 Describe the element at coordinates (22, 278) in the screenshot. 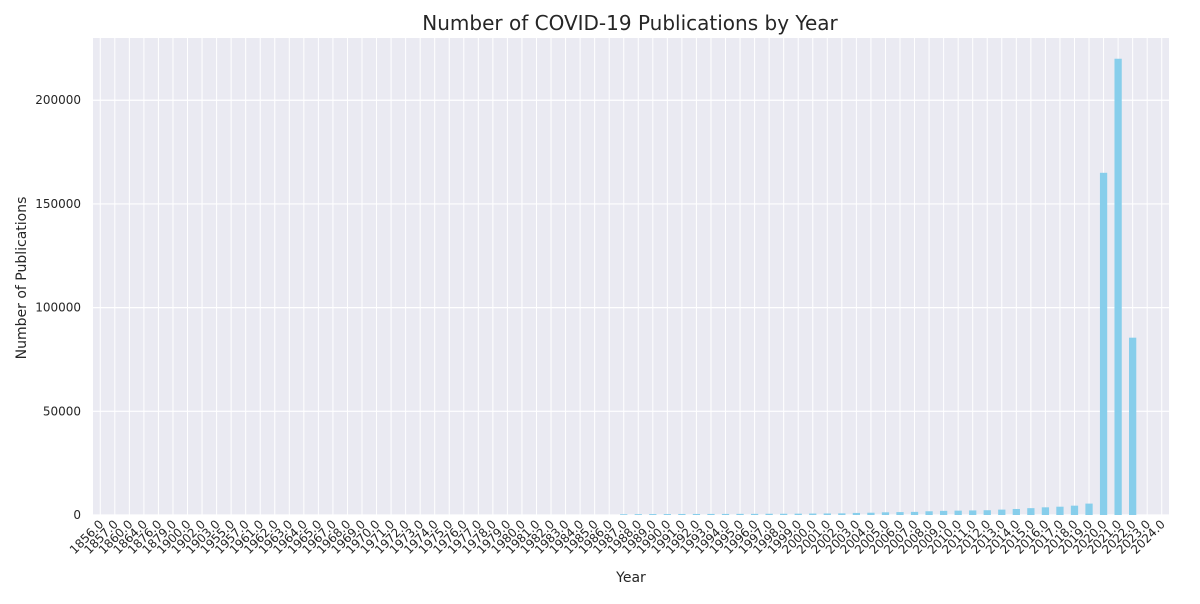

I see `y-axis-label: Number of Publications` at that location.